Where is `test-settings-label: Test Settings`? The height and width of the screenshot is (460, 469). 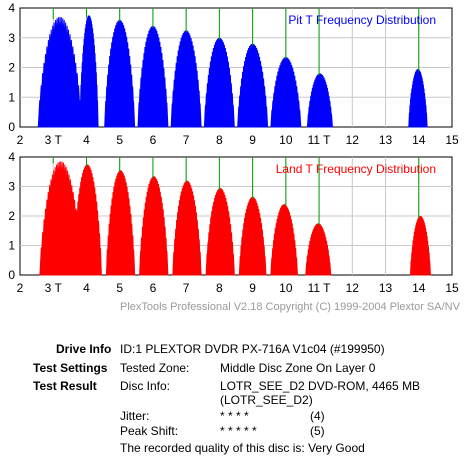 test-settings-label: Test Settings is located at coordinates (70, 368).